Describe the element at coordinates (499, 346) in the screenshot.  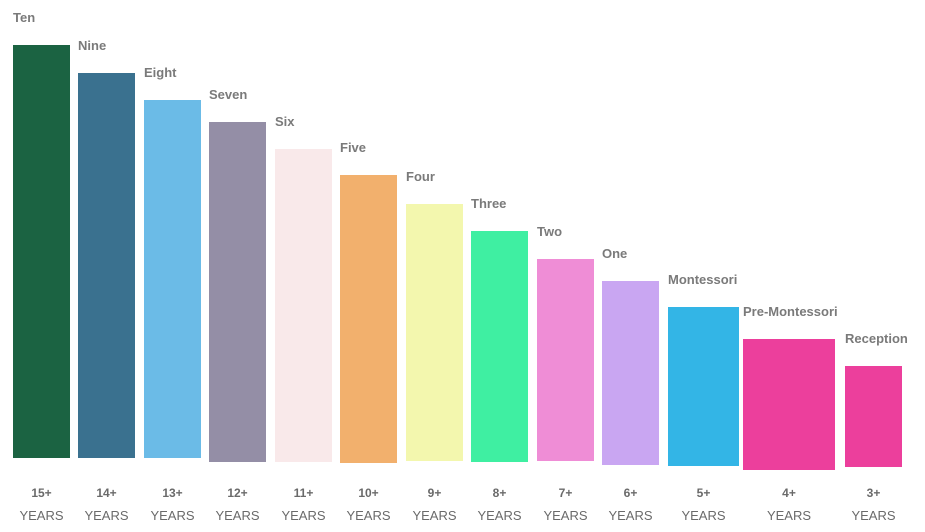
I see `bar-three` at that location.